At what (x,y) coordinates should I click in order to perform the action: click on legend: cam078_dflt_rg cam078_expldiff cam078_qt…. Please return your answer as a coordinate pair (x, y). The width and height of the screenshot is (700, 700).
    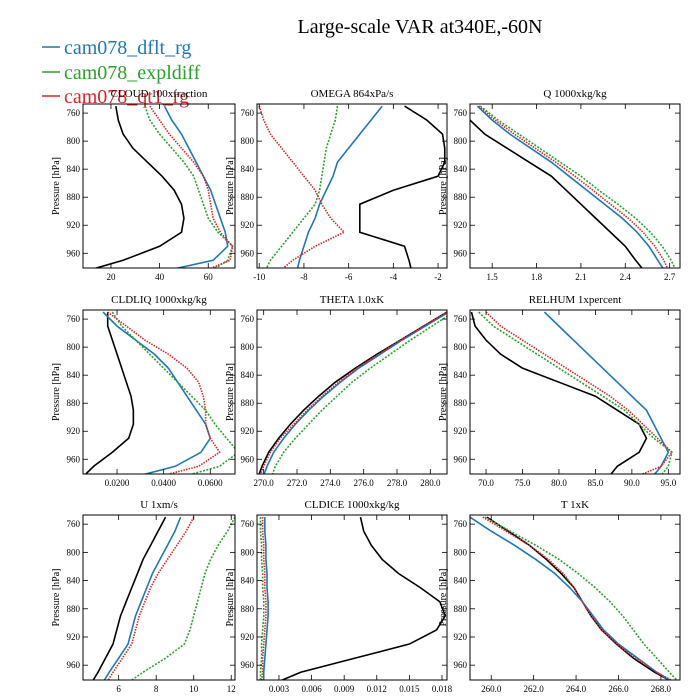
    Looking at the image, I should click on (121, 72).